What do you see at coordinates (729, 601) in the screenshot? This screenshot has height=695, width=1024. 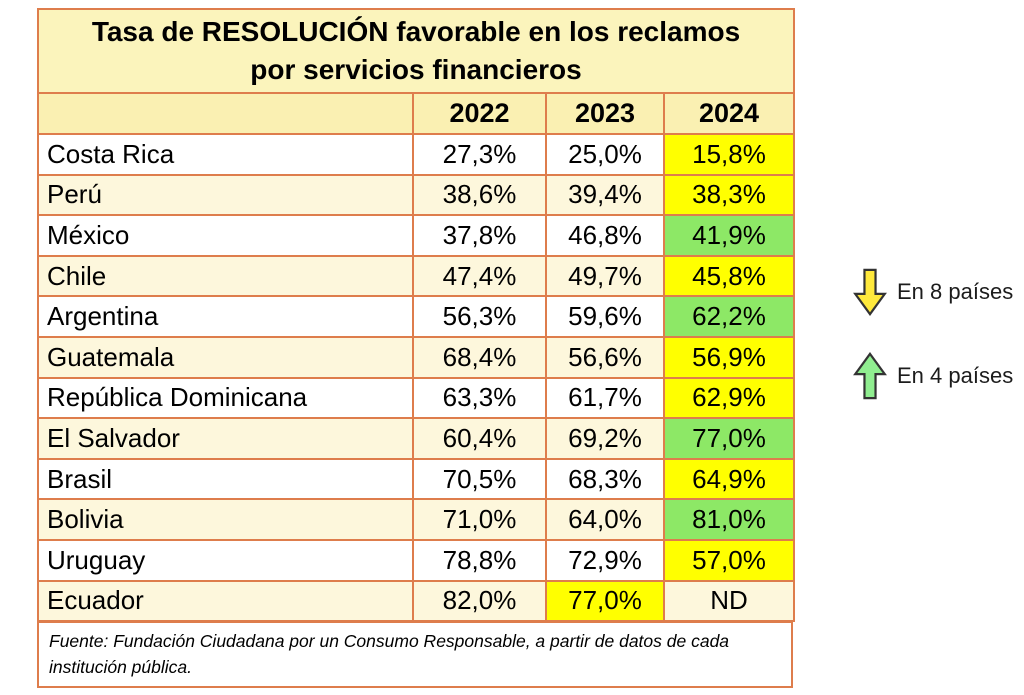 I see `value-2024-cell: ND` at bounding box center [729, 601].